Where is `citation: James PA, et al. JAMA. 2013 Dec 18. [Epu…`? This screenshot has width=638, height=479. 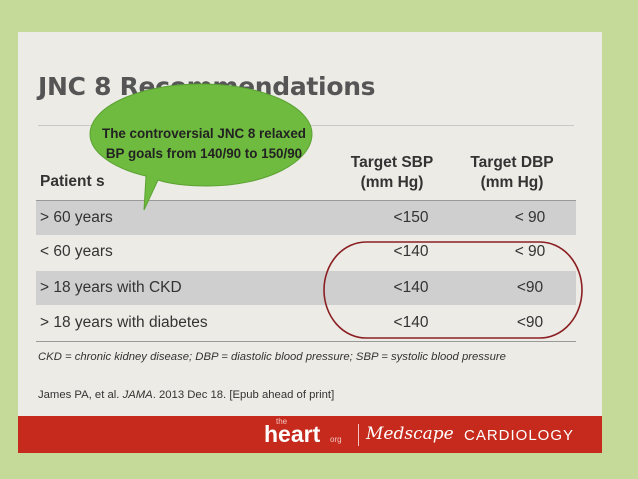 citation: James PA, et al. JAMA. 2013 Dec 18. [Epu… is located at coordinates (186, 395).